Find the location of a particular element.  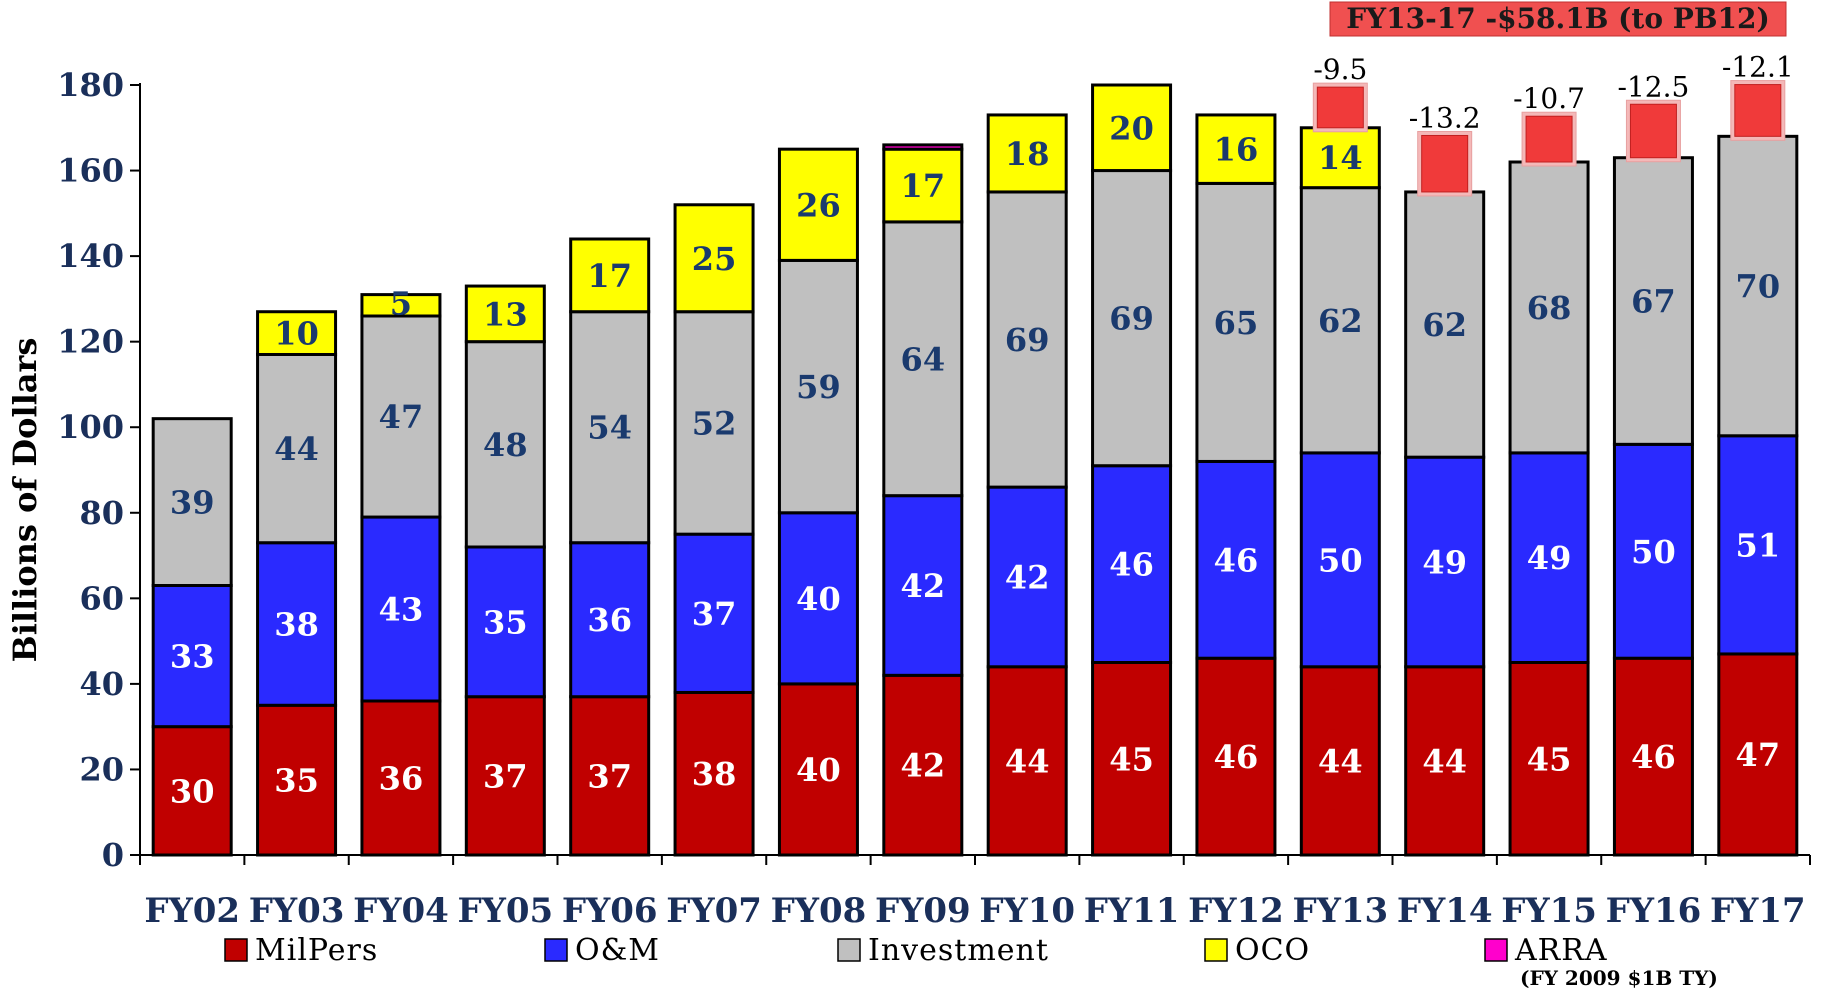

bar-segment-label: 30 is located at coordinates (192, 791).